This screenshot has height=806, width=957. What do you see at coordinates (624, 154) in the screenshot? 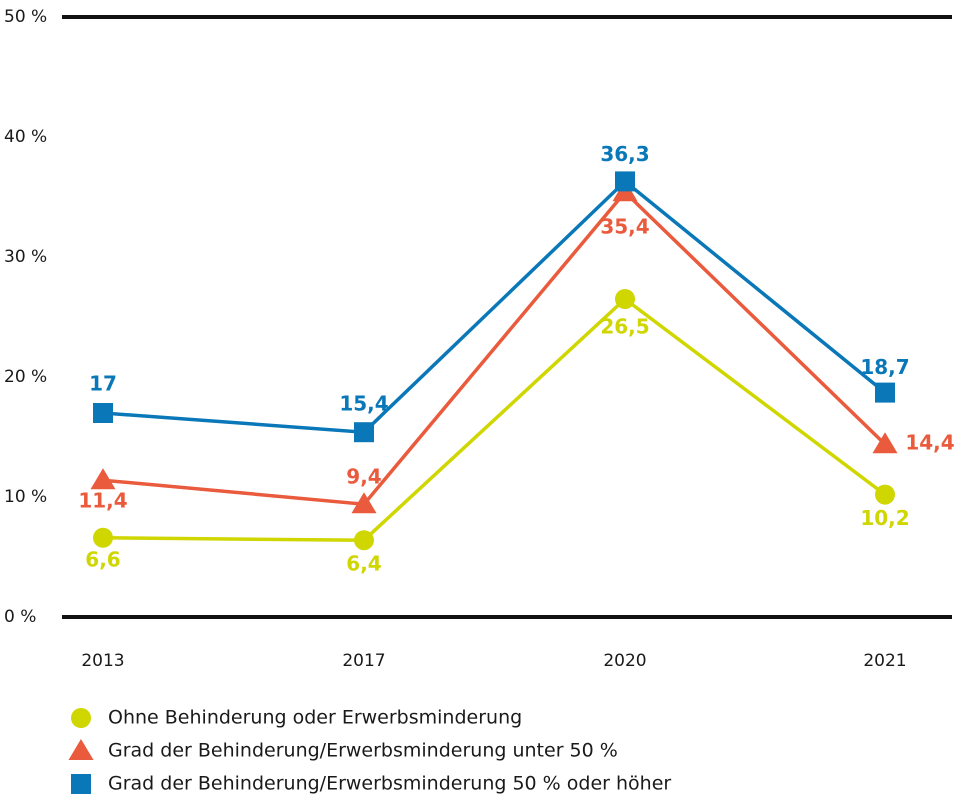
I see `value-label: 36,3` at bounding box center [624, 154].